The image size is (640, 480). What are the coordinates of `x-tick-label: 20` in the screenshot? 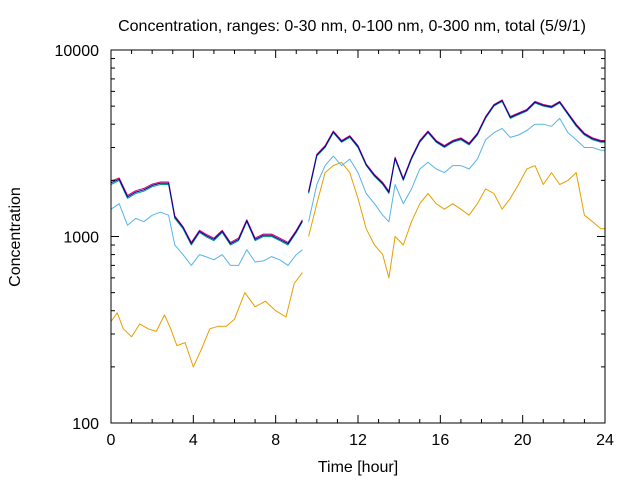 It's located at (523, 440).